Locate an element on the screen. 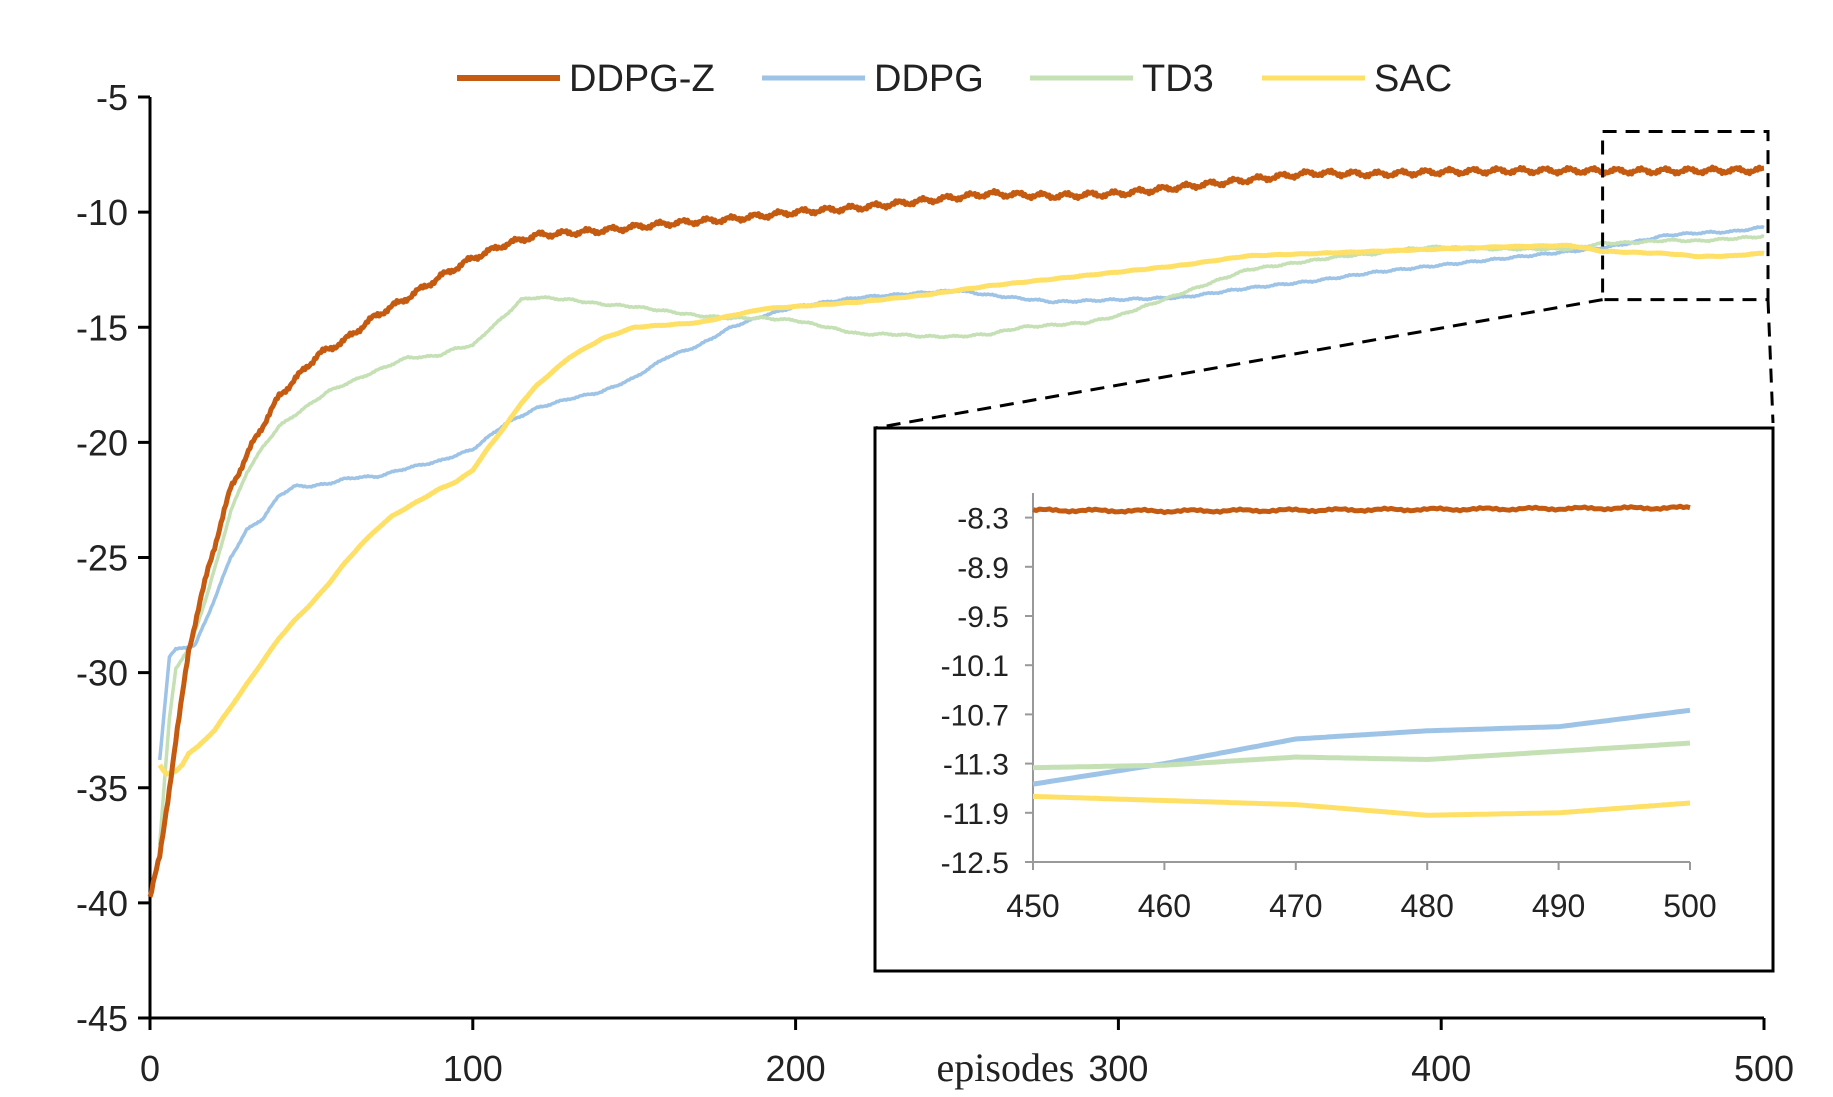 Image resolution: width=1833 pixels, height=1097 pixels. y-tick-label: -30 is located at coordinates (102, 673).